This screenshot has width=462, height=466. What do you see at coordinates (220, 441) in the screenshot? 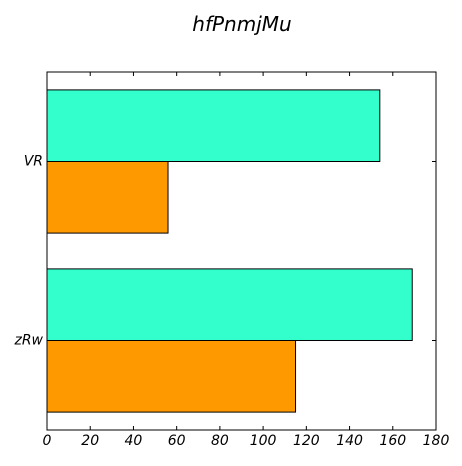
I see `x-tick-label-80: 80` at bounding box center [220, 441].